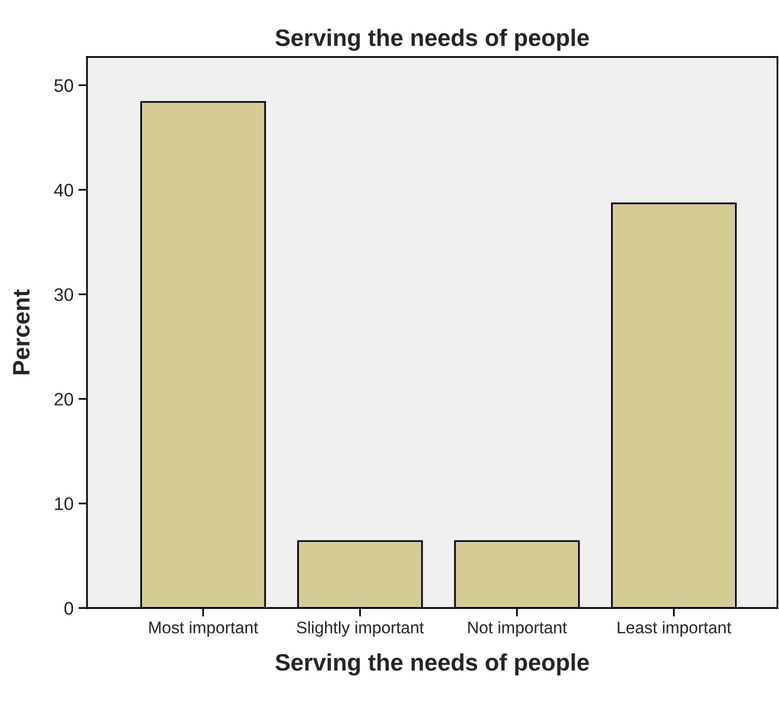 This screenshot has height=702, width=779. Describe the element at coordinates (64, 503) in the screenshot. I see `y-tick-label: 10` at that location.